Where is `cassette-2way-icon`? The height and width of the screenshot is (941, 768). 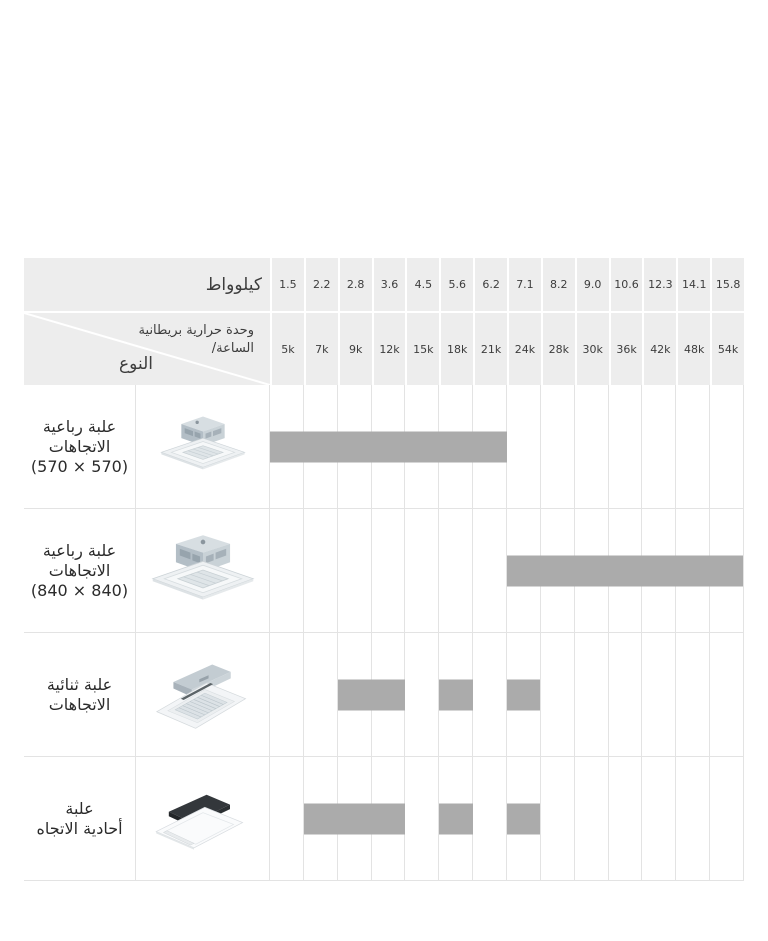 cassette-2way-icon is located at coordinates (200, 696).